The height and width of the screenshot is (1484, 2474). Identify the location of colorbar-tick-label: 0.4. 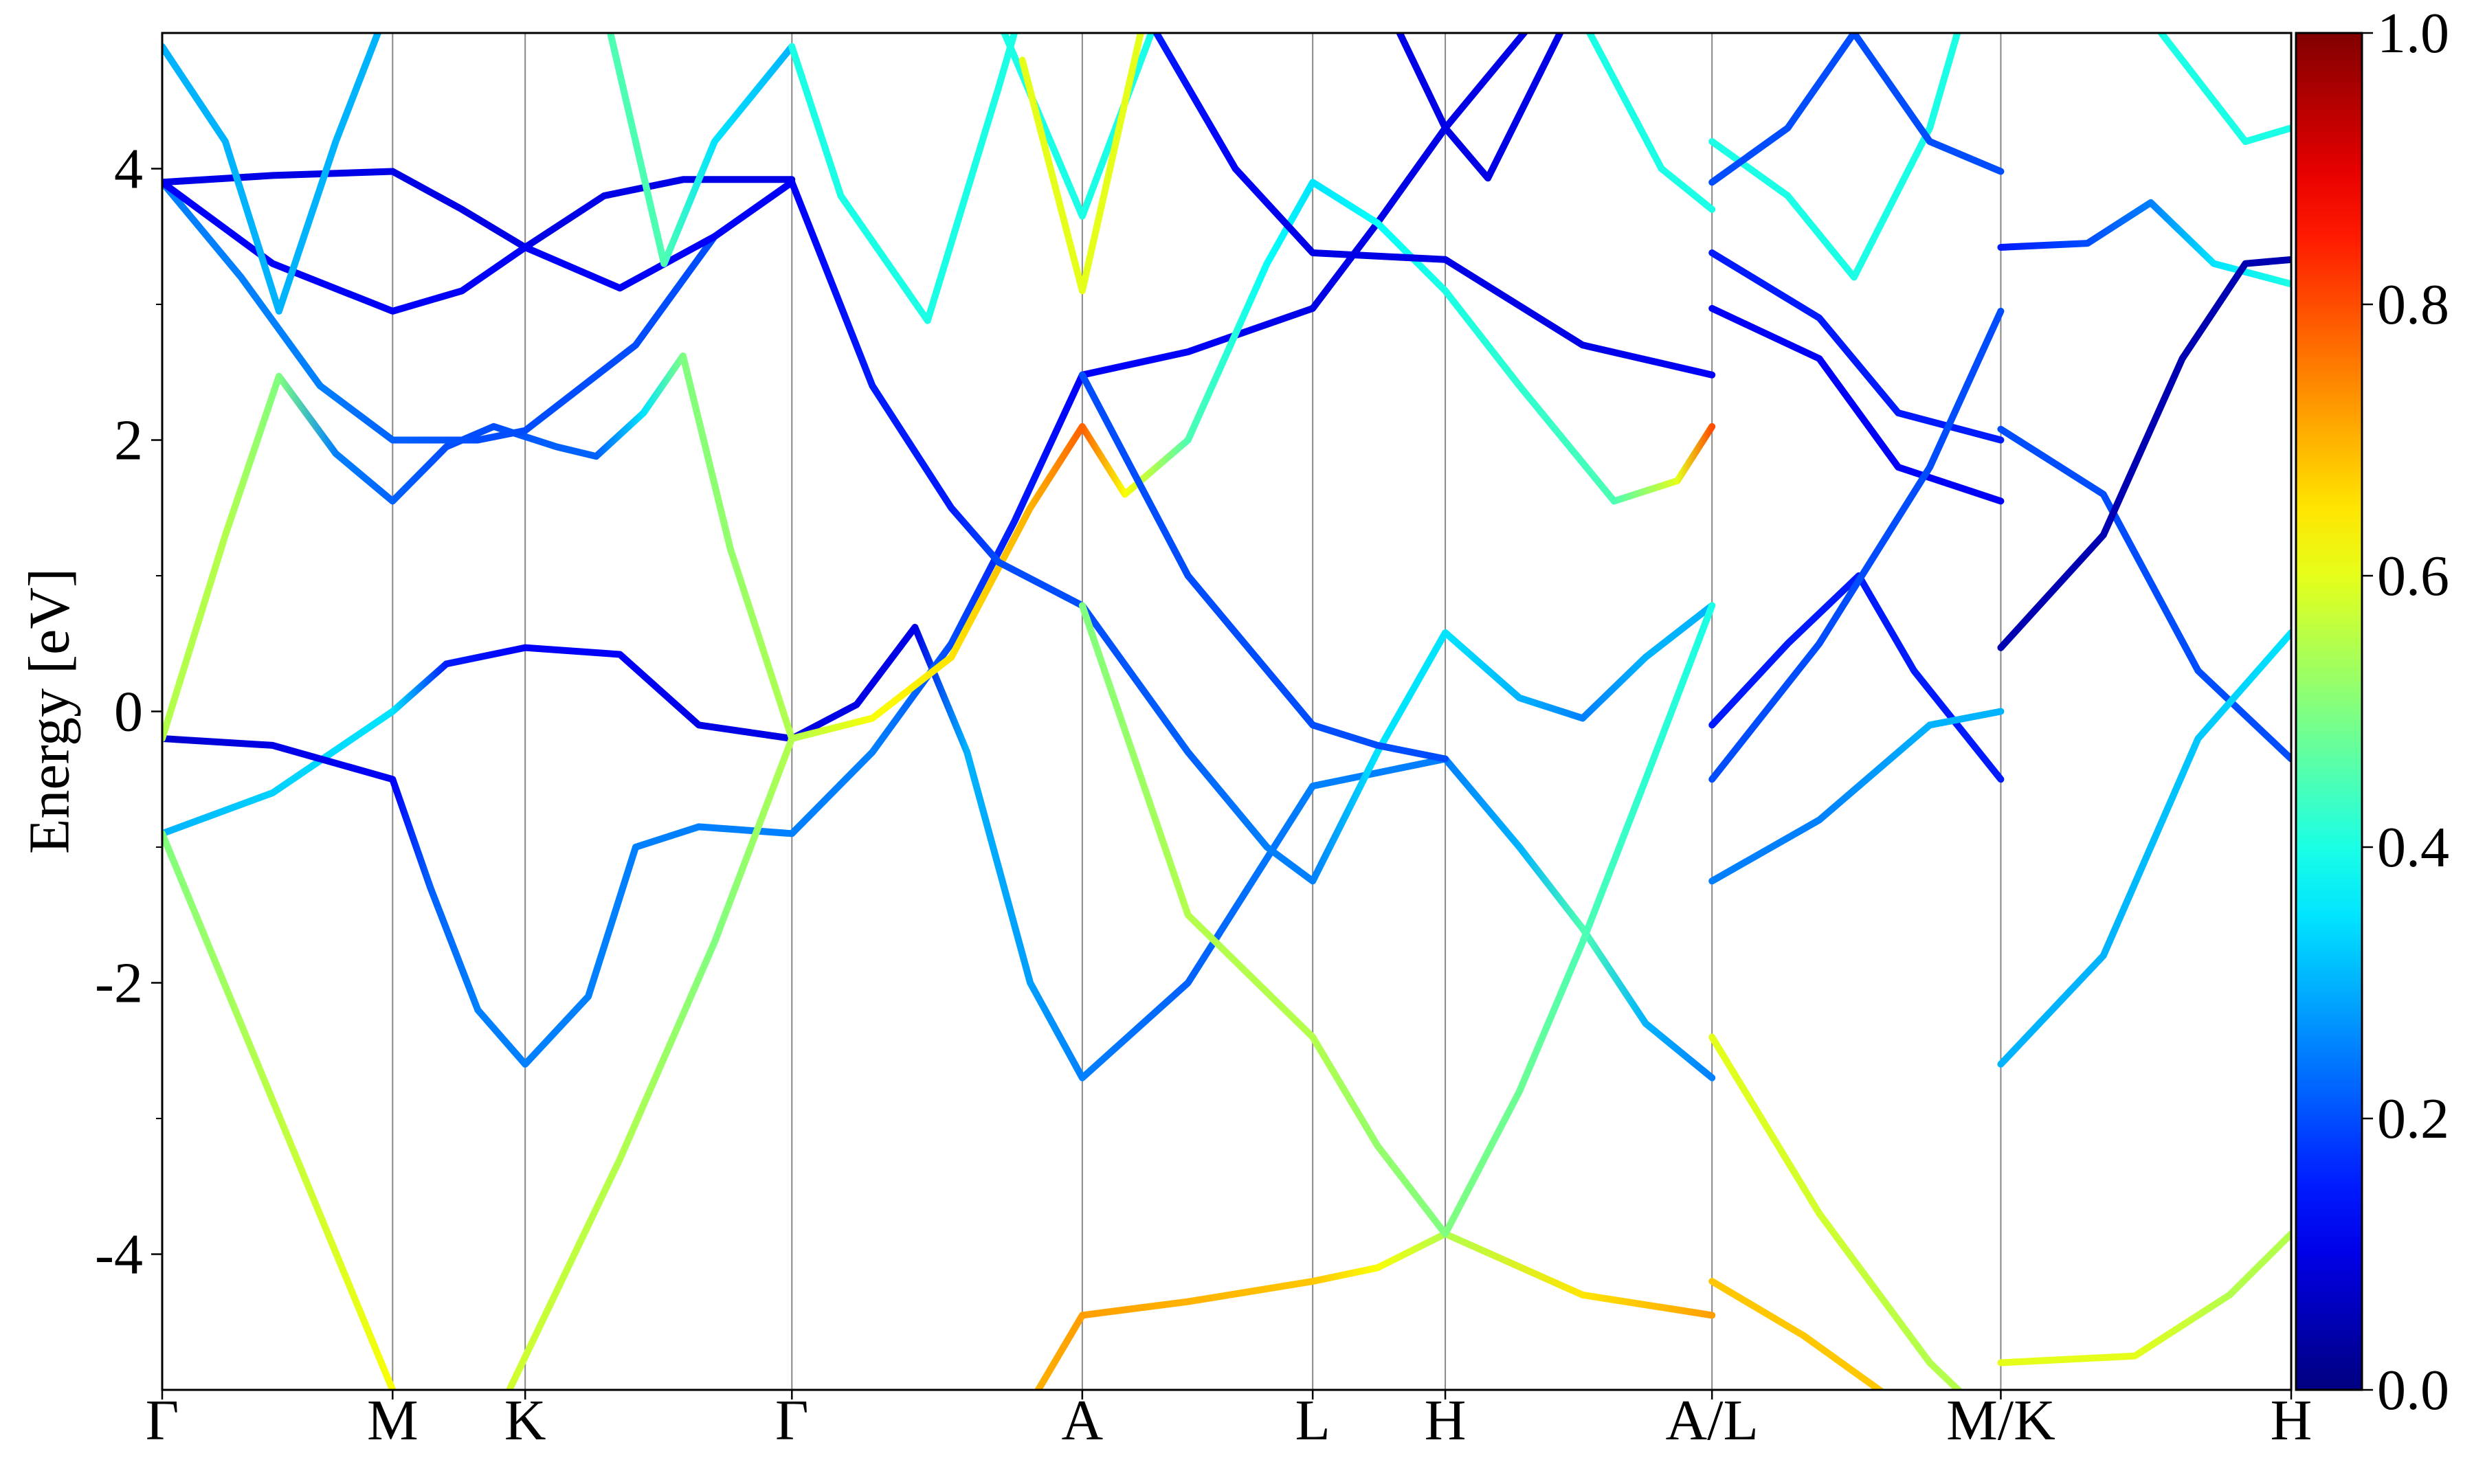
(2413, 847).